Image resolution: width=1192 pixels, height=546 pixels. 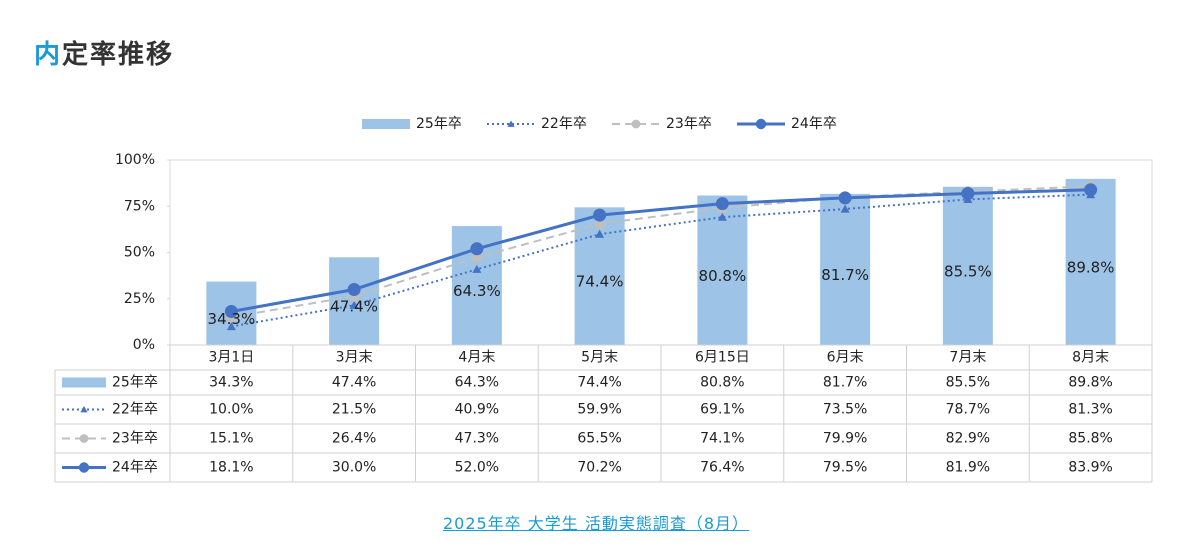 What do you see at coordinates (600, 282) in the screenshot?
I see `bar-label: 74.4%` at bounding box center [600, 282].